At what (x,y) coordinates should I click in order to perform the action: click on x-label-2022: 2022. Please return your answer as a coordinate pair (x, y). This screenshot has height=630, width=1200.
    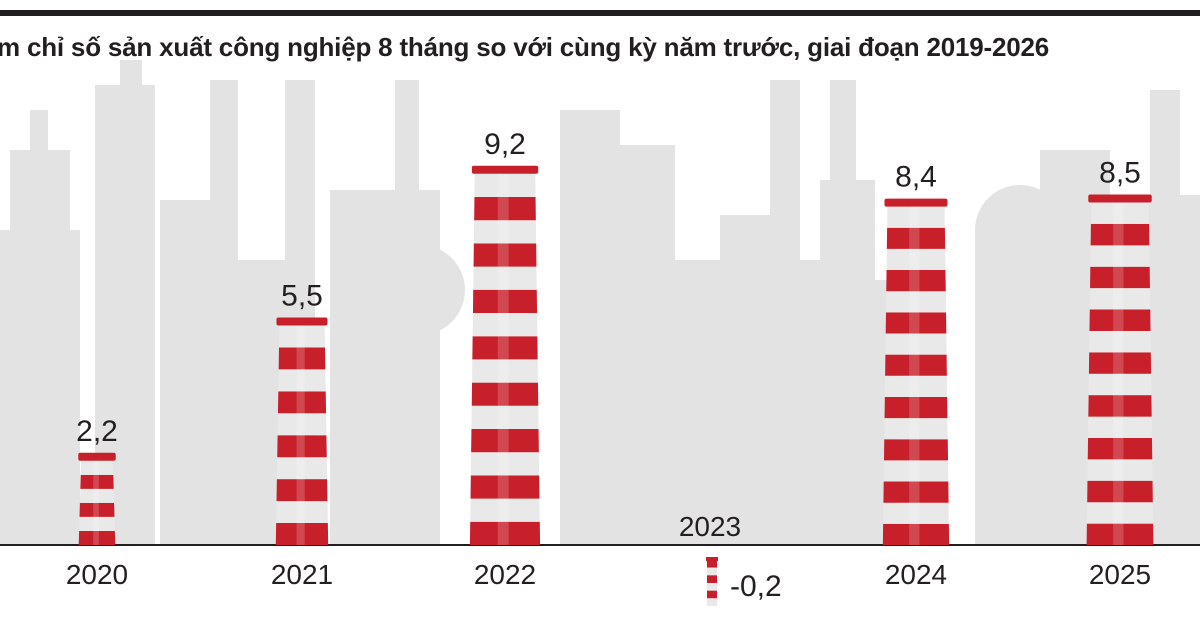
    Looking at the image, I should click on (505, 574).